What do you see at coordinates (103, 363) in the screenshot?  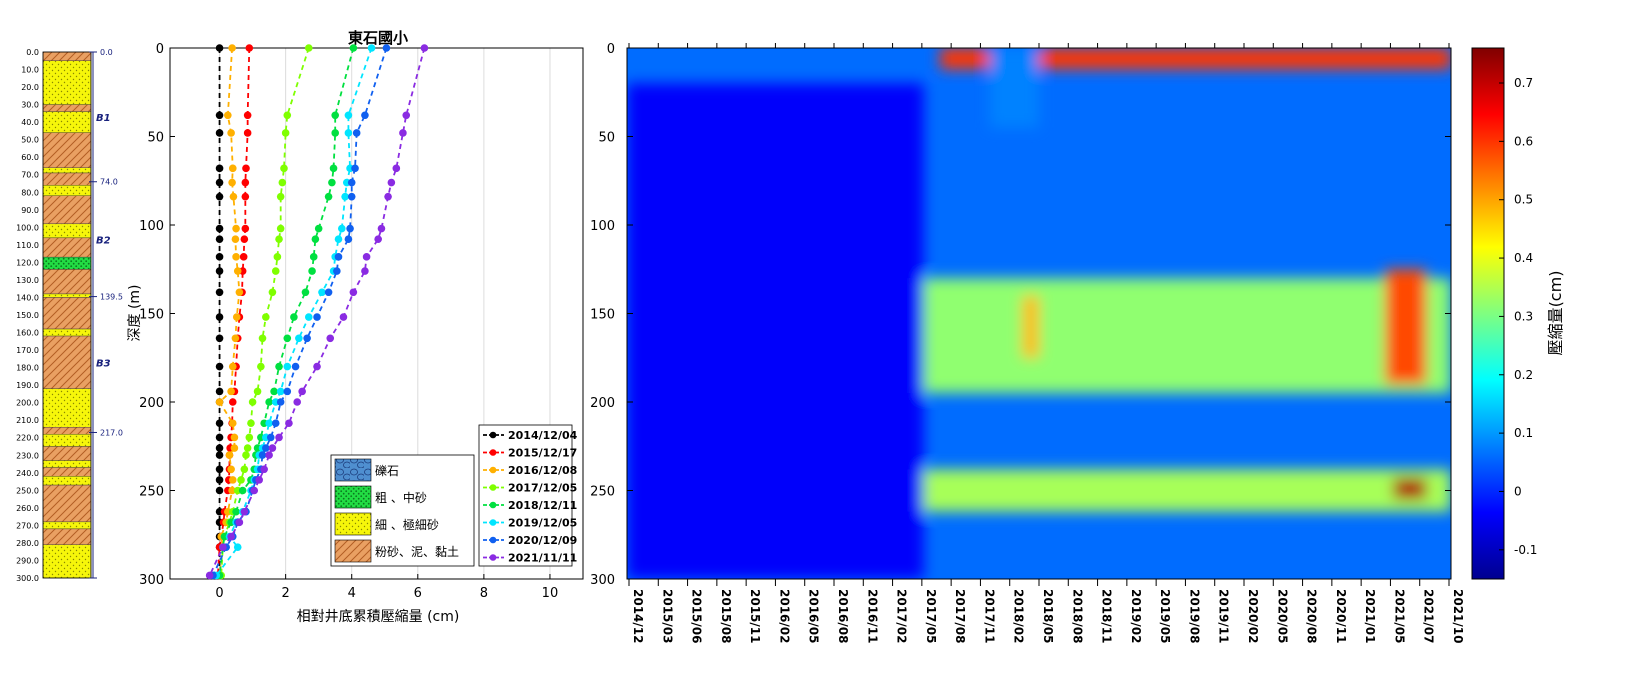 I see `aquifer-label: B3` at bounding box center [103, 363].